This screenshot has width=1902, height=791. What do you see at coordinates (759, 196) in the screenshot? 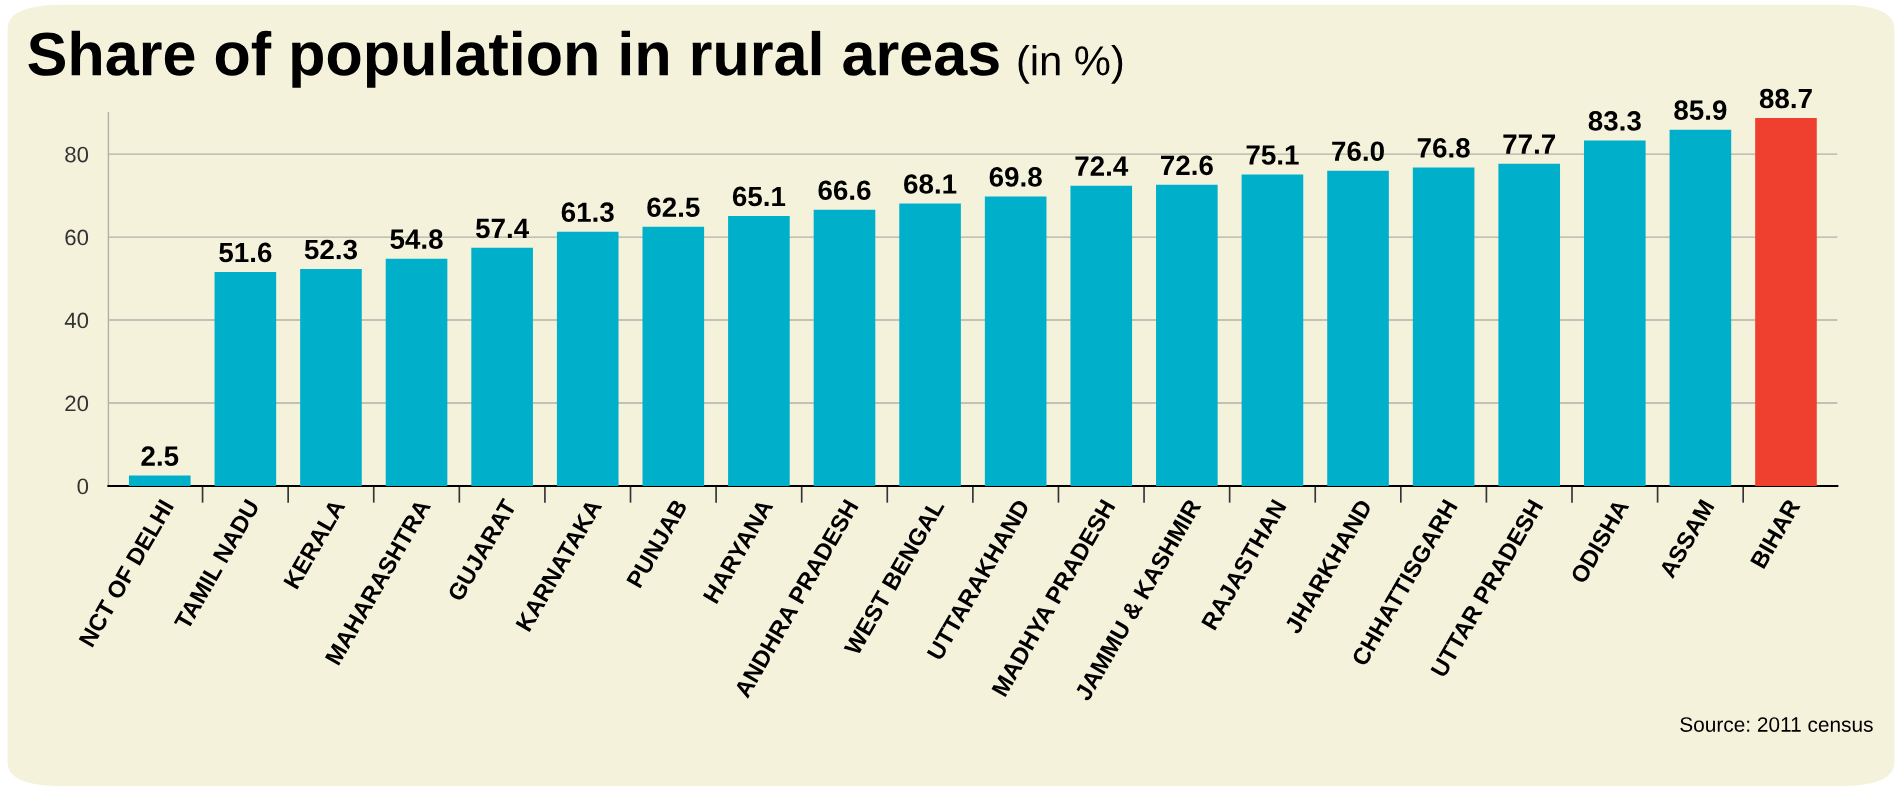
I see `data-label: 65.1` at bounding box center [759, 196].